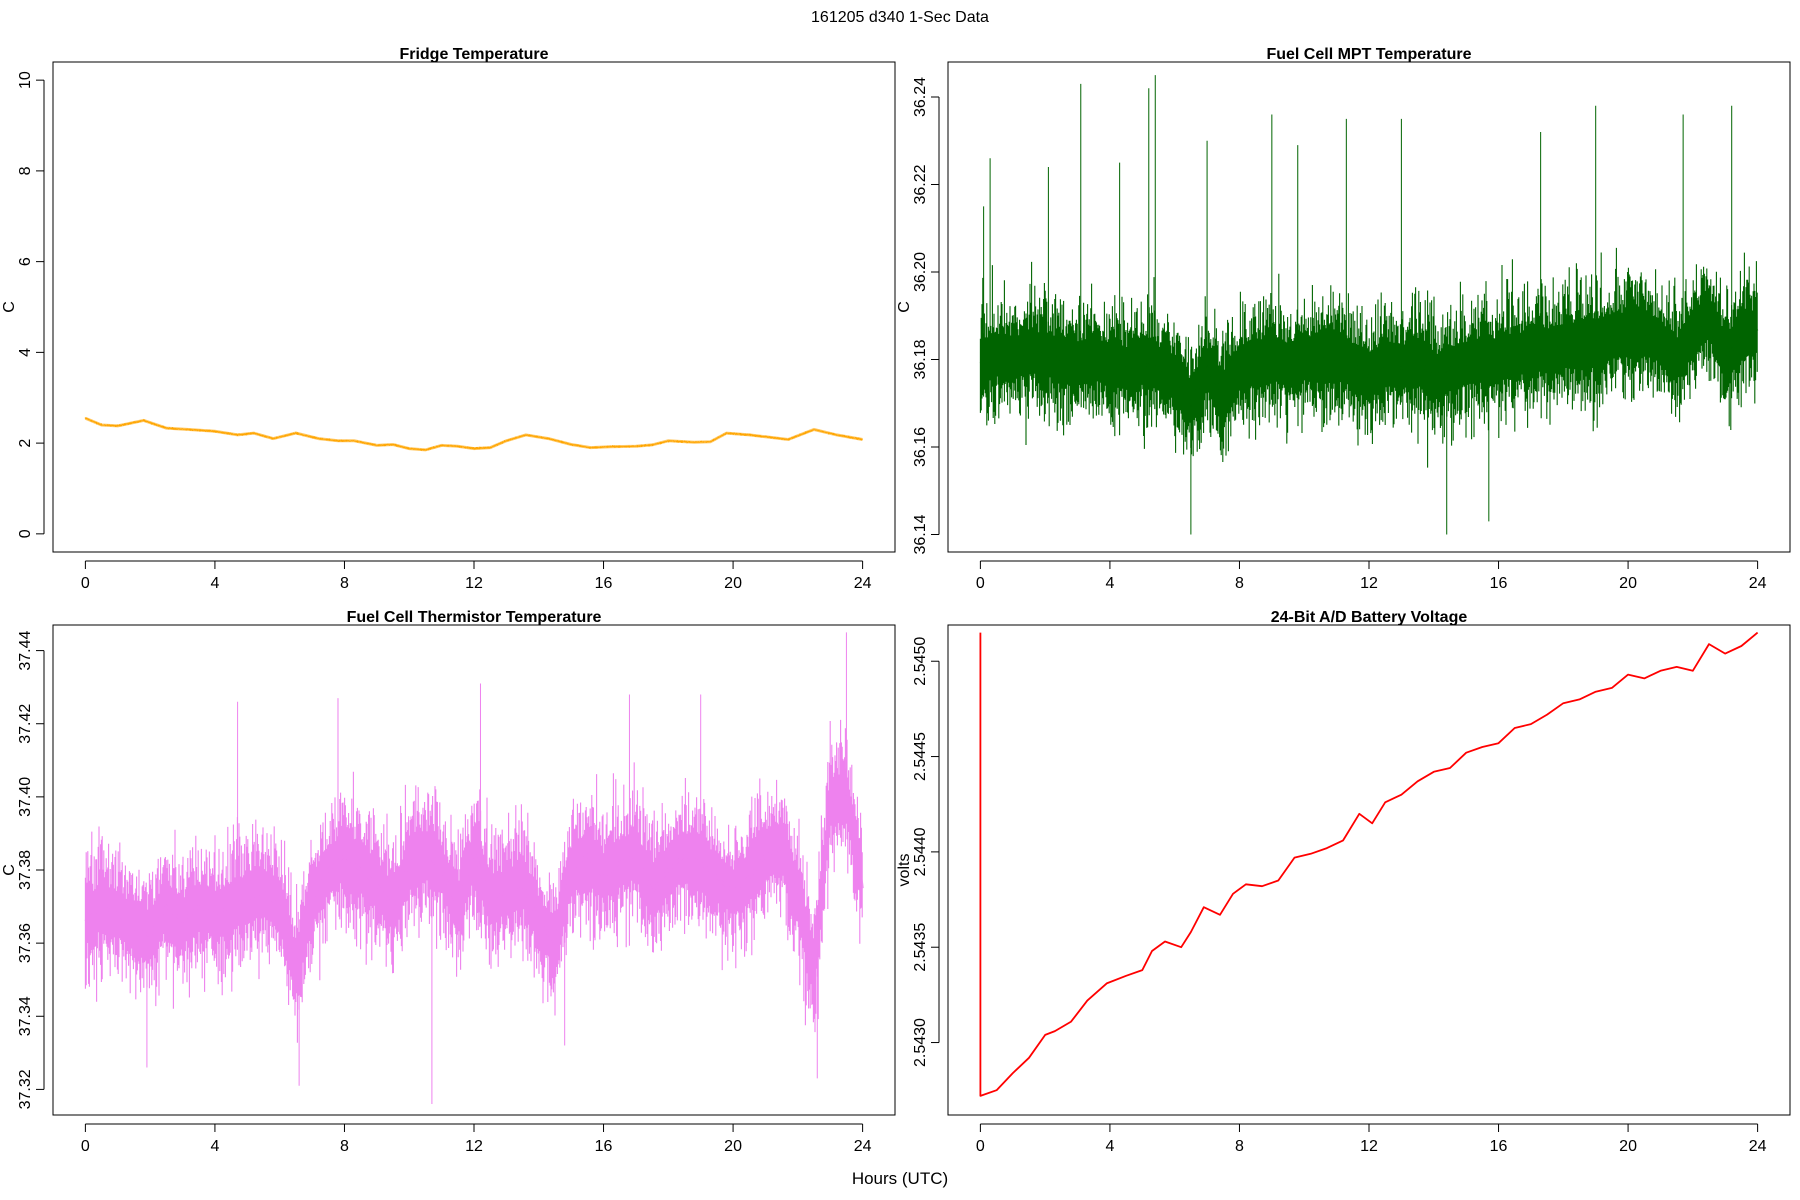  Describe the element at coordinates (25, 533) in the screenshot. I see `y-tick-label: 0` at that location.